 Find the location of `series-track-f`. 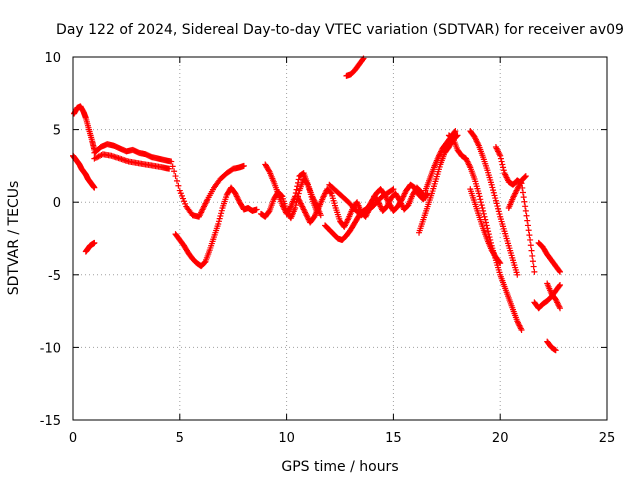

series-track-f is located at coordinates (216, 227).